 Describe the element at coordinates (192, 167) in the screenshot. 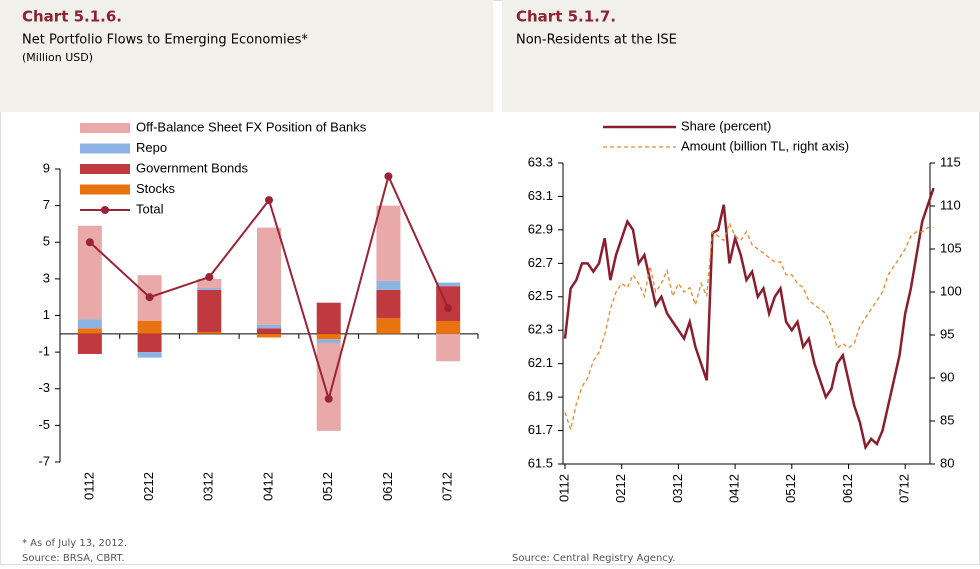

I see `legend-label: Government Bonds` at that location.